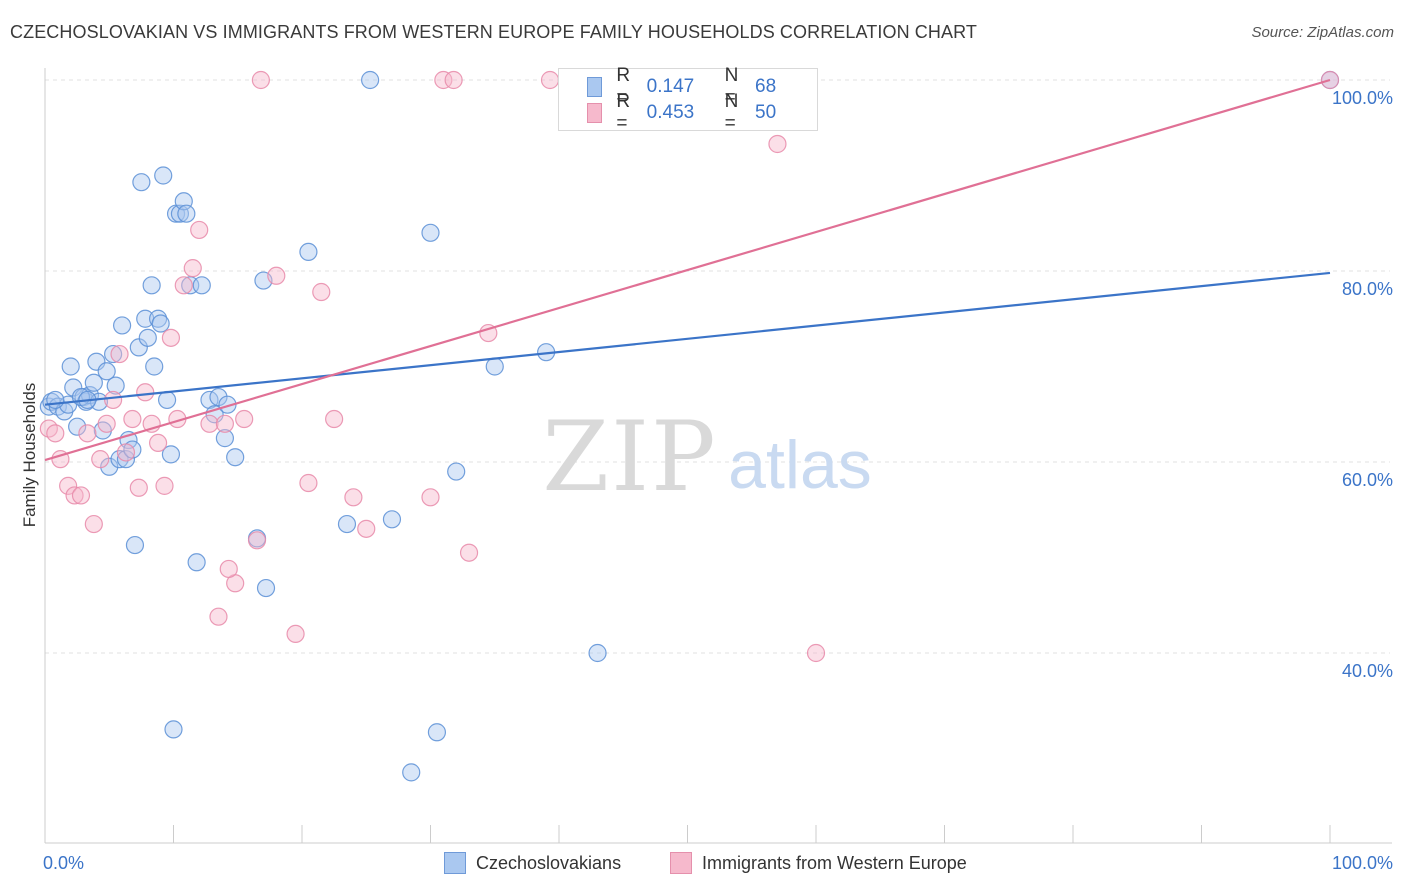 This screenshot has width=1406, height=892. What do you see at coordinates (766, 86) in the screenshot?
I see `legend-n-value: 68` at bounding box center [766, 86].